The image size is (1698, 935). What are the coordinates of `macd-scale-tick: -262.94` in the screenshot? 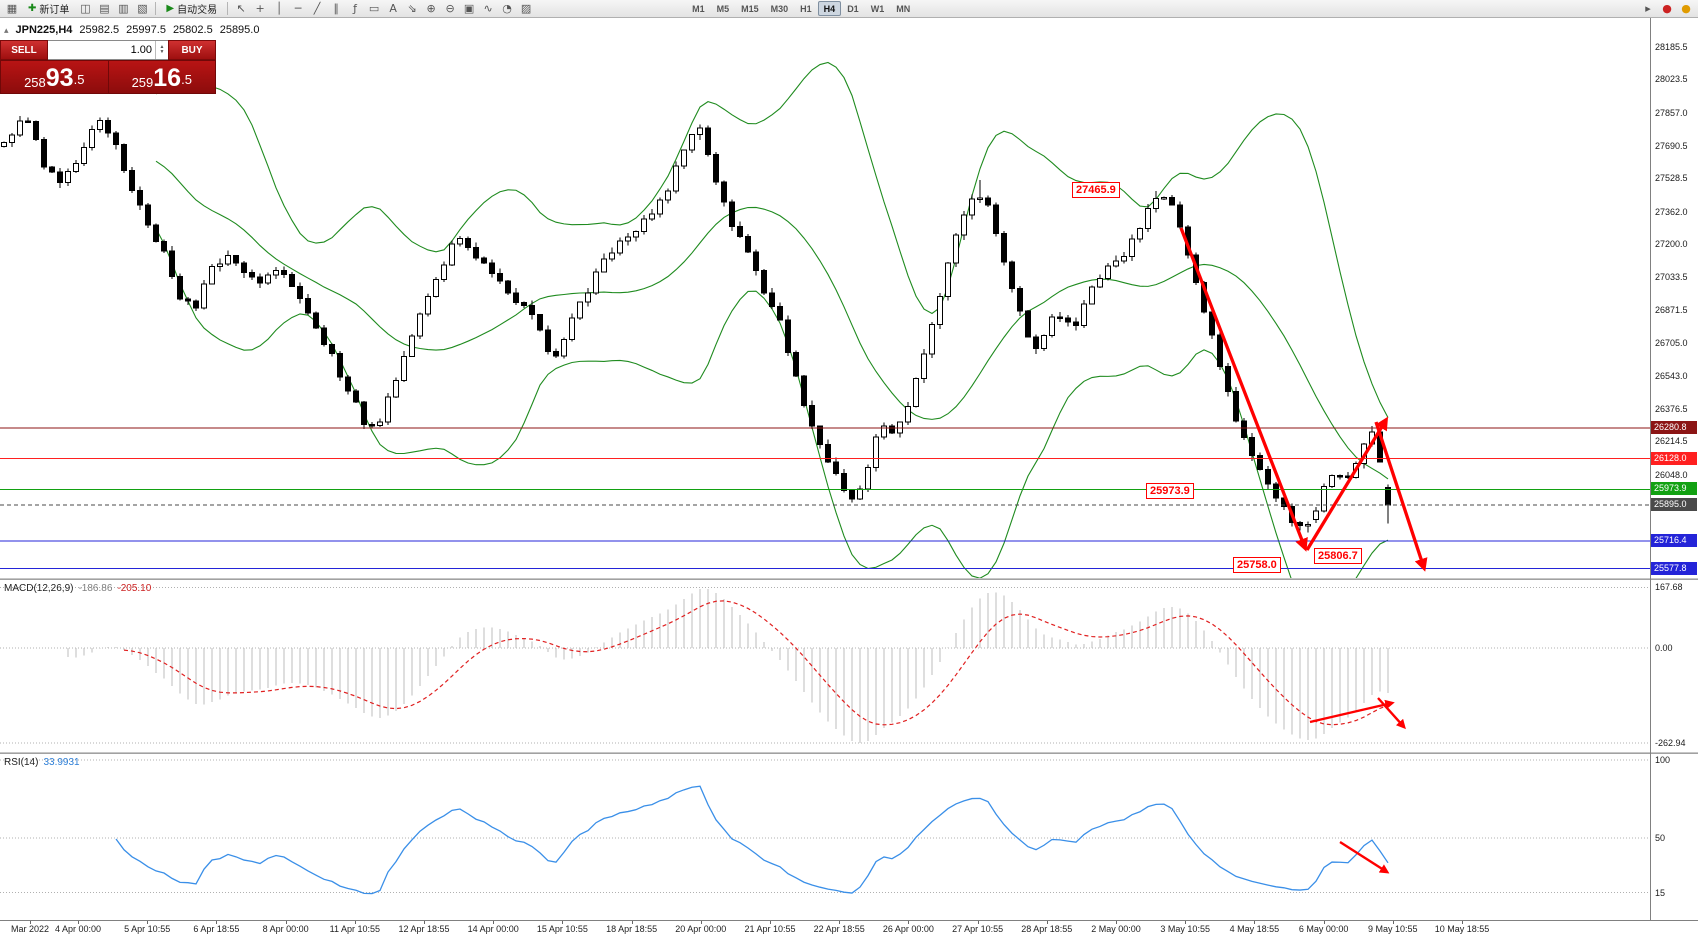 It's located at (1670, 743).